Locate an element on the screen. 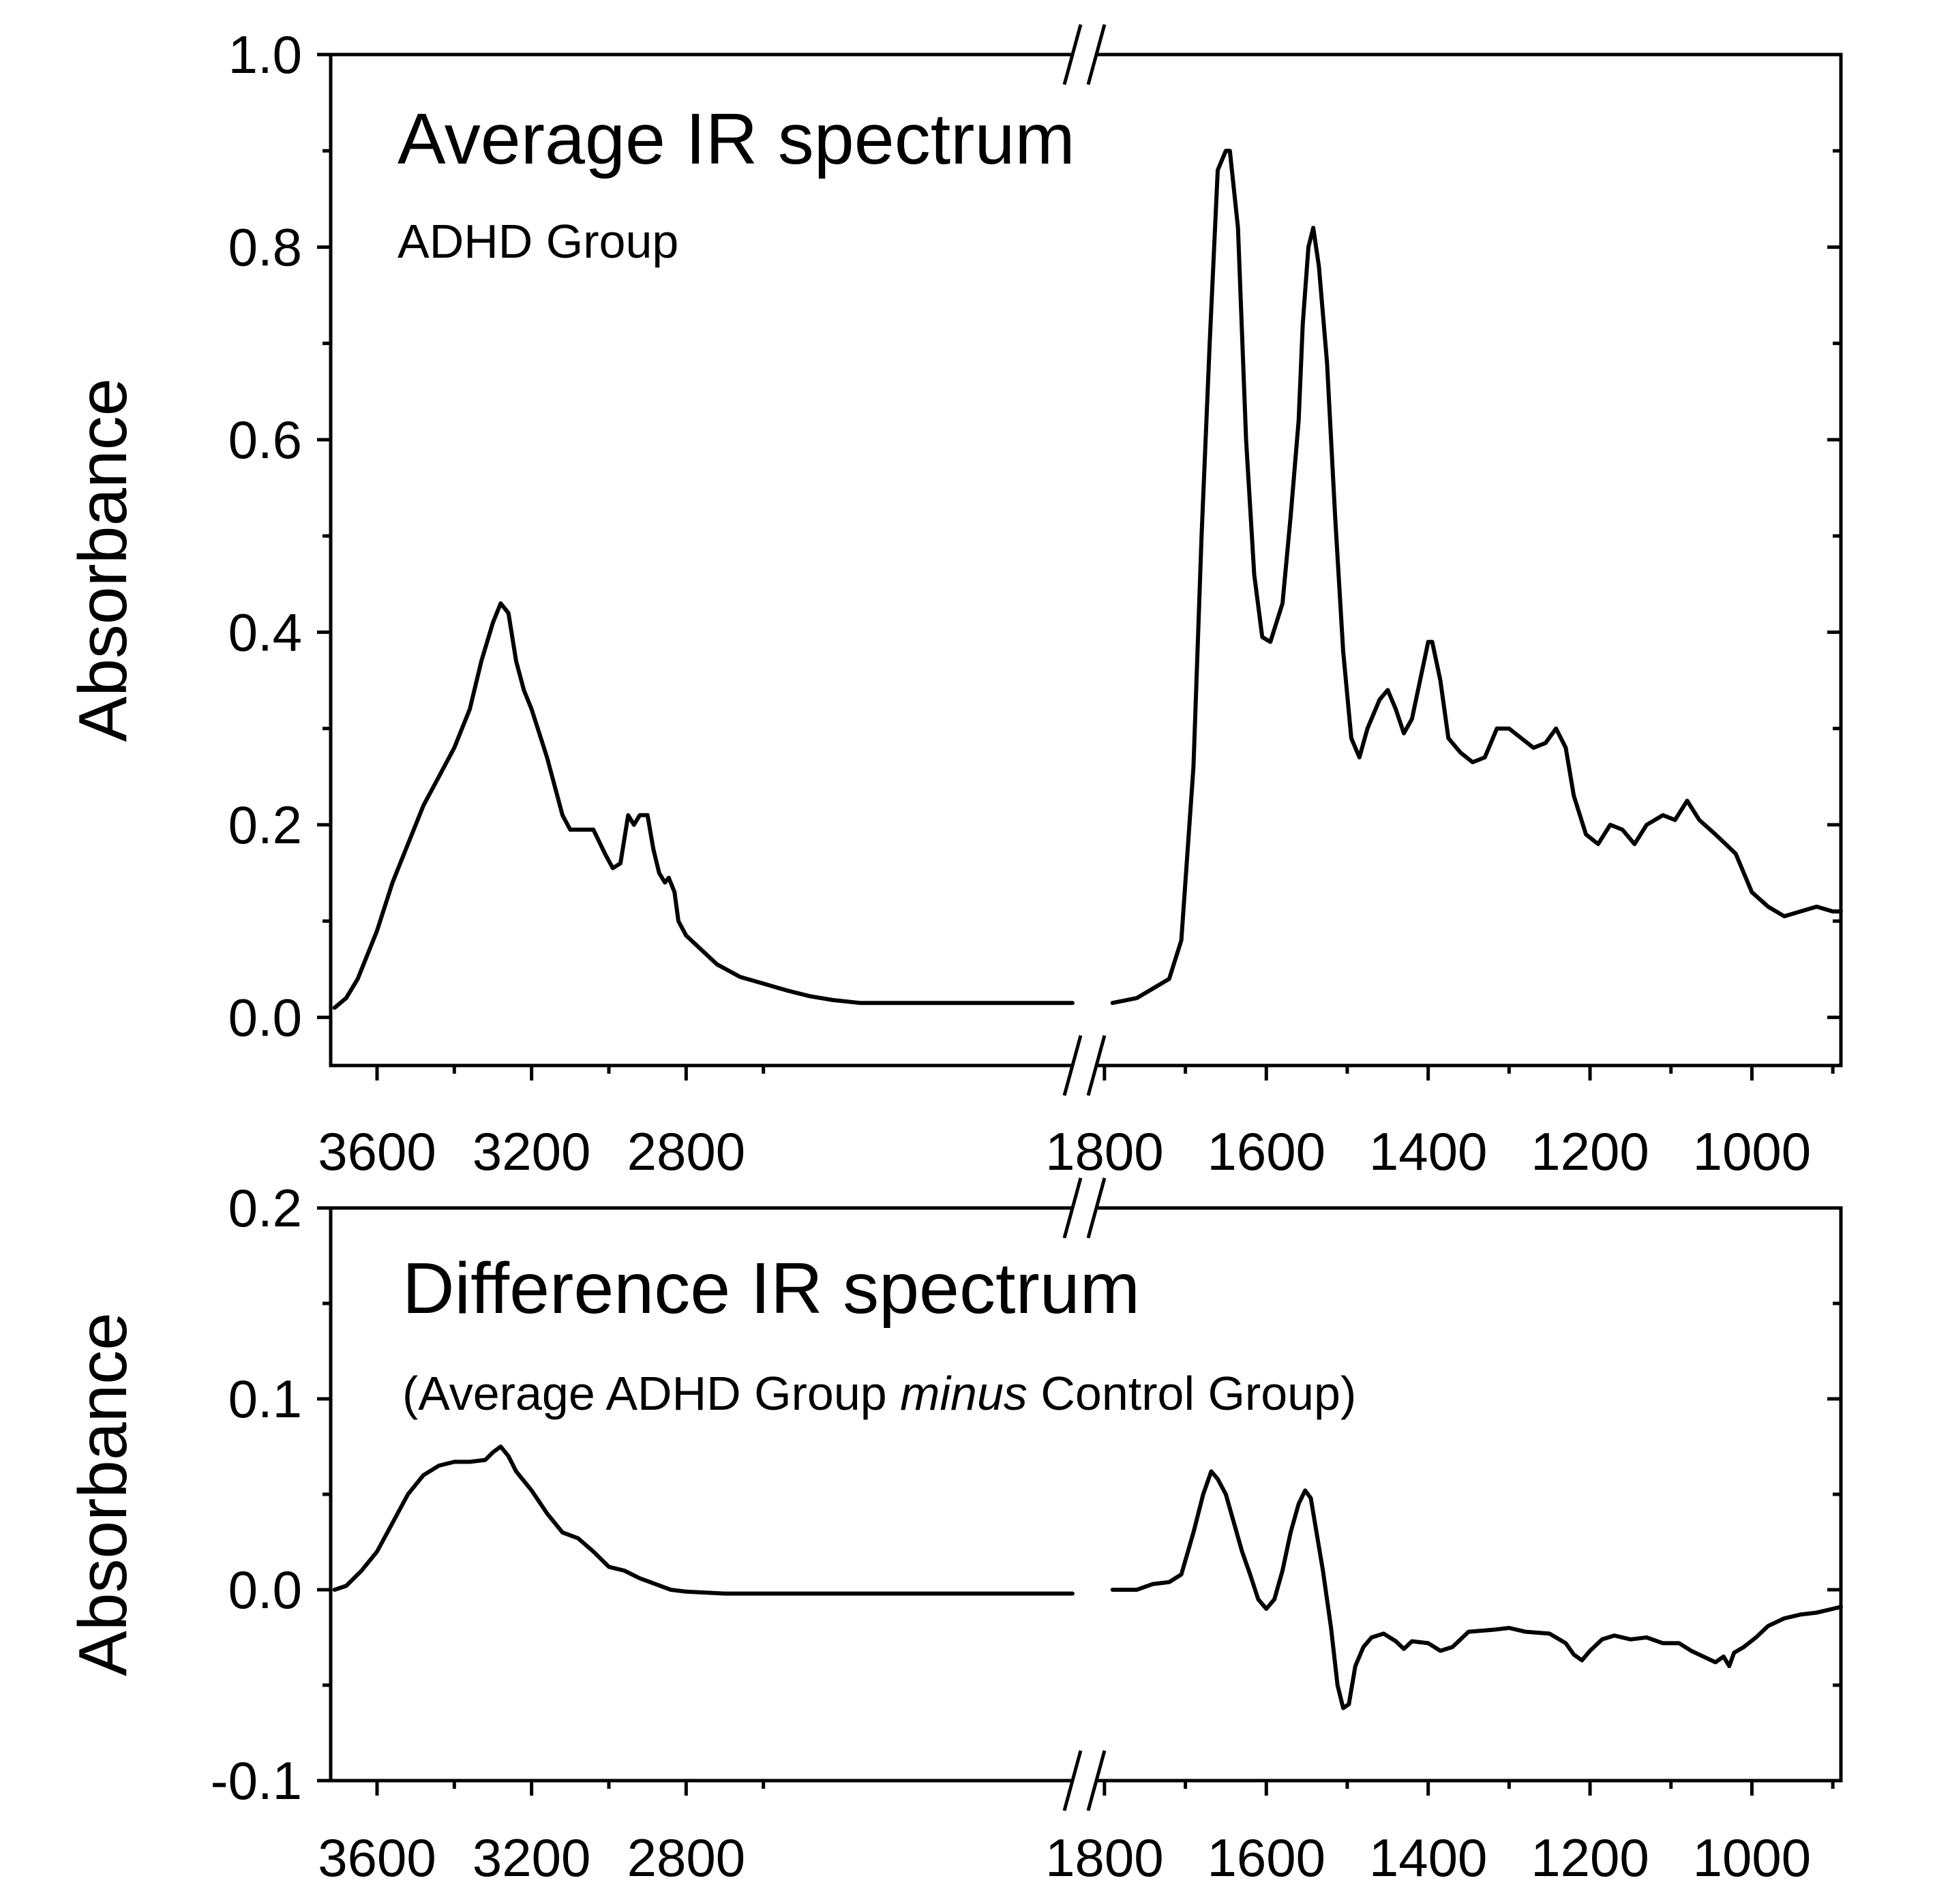 This screenshot has width=1935, height=1904. y-tick-label: 0.6 is located at coordinates (265, 440).